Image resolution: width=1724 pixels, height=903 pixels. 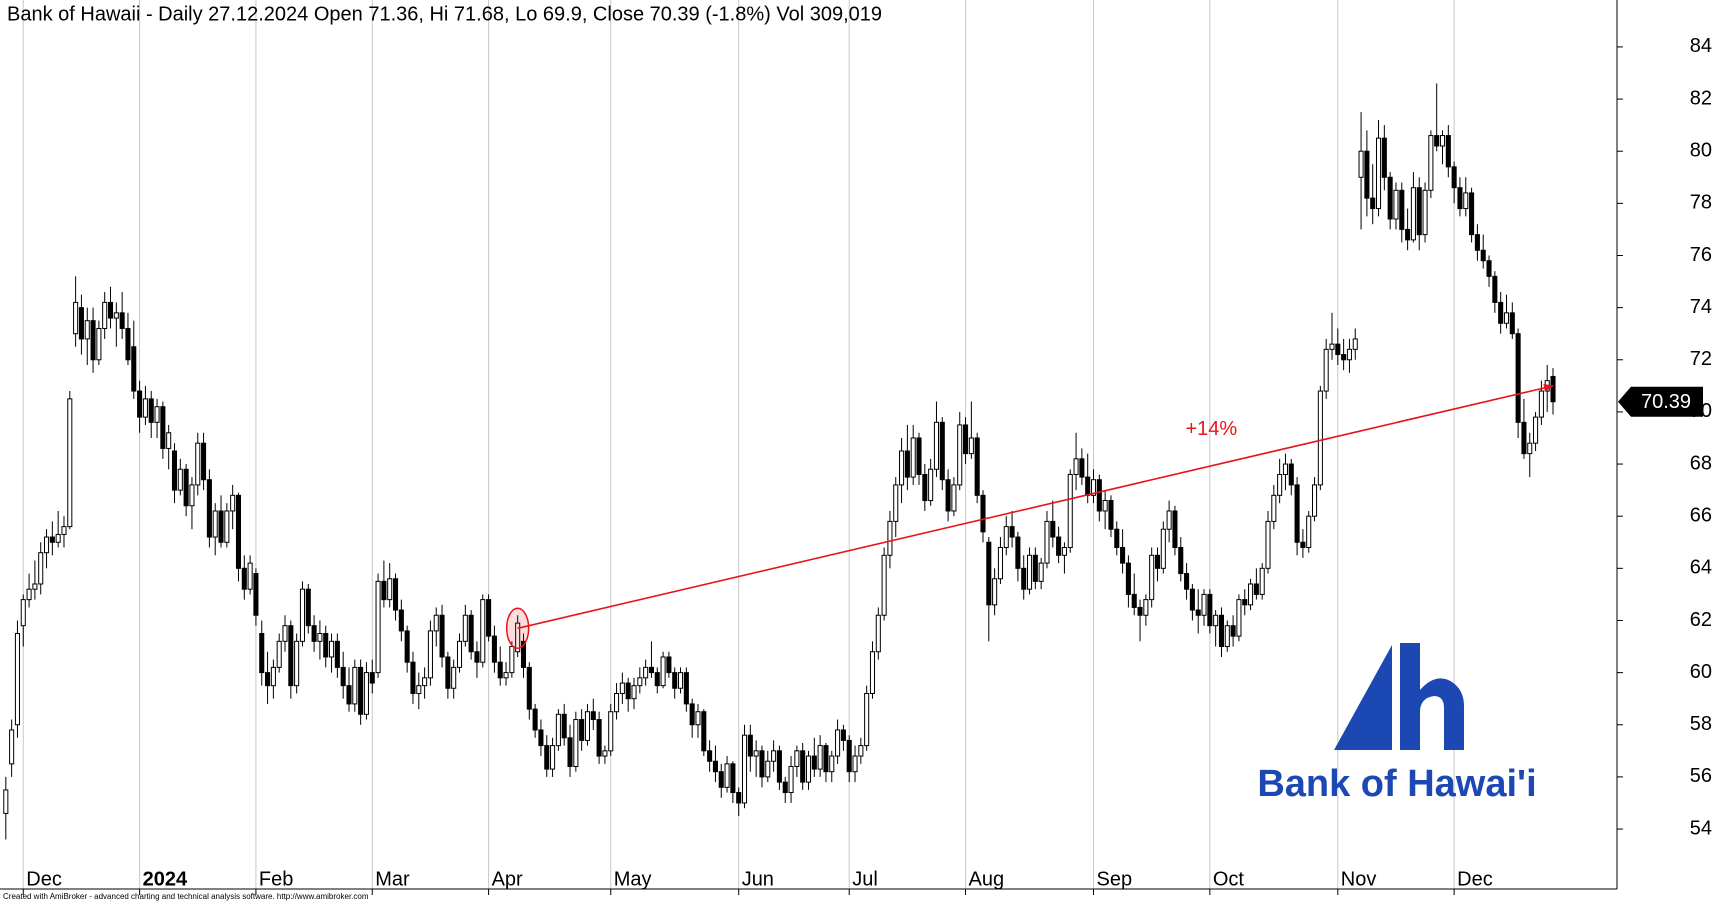 What do you see at coordinates (1666, 402) in the screenshot?
I see `price-tag-label: 70.39` at bounding box center [1666, 402].